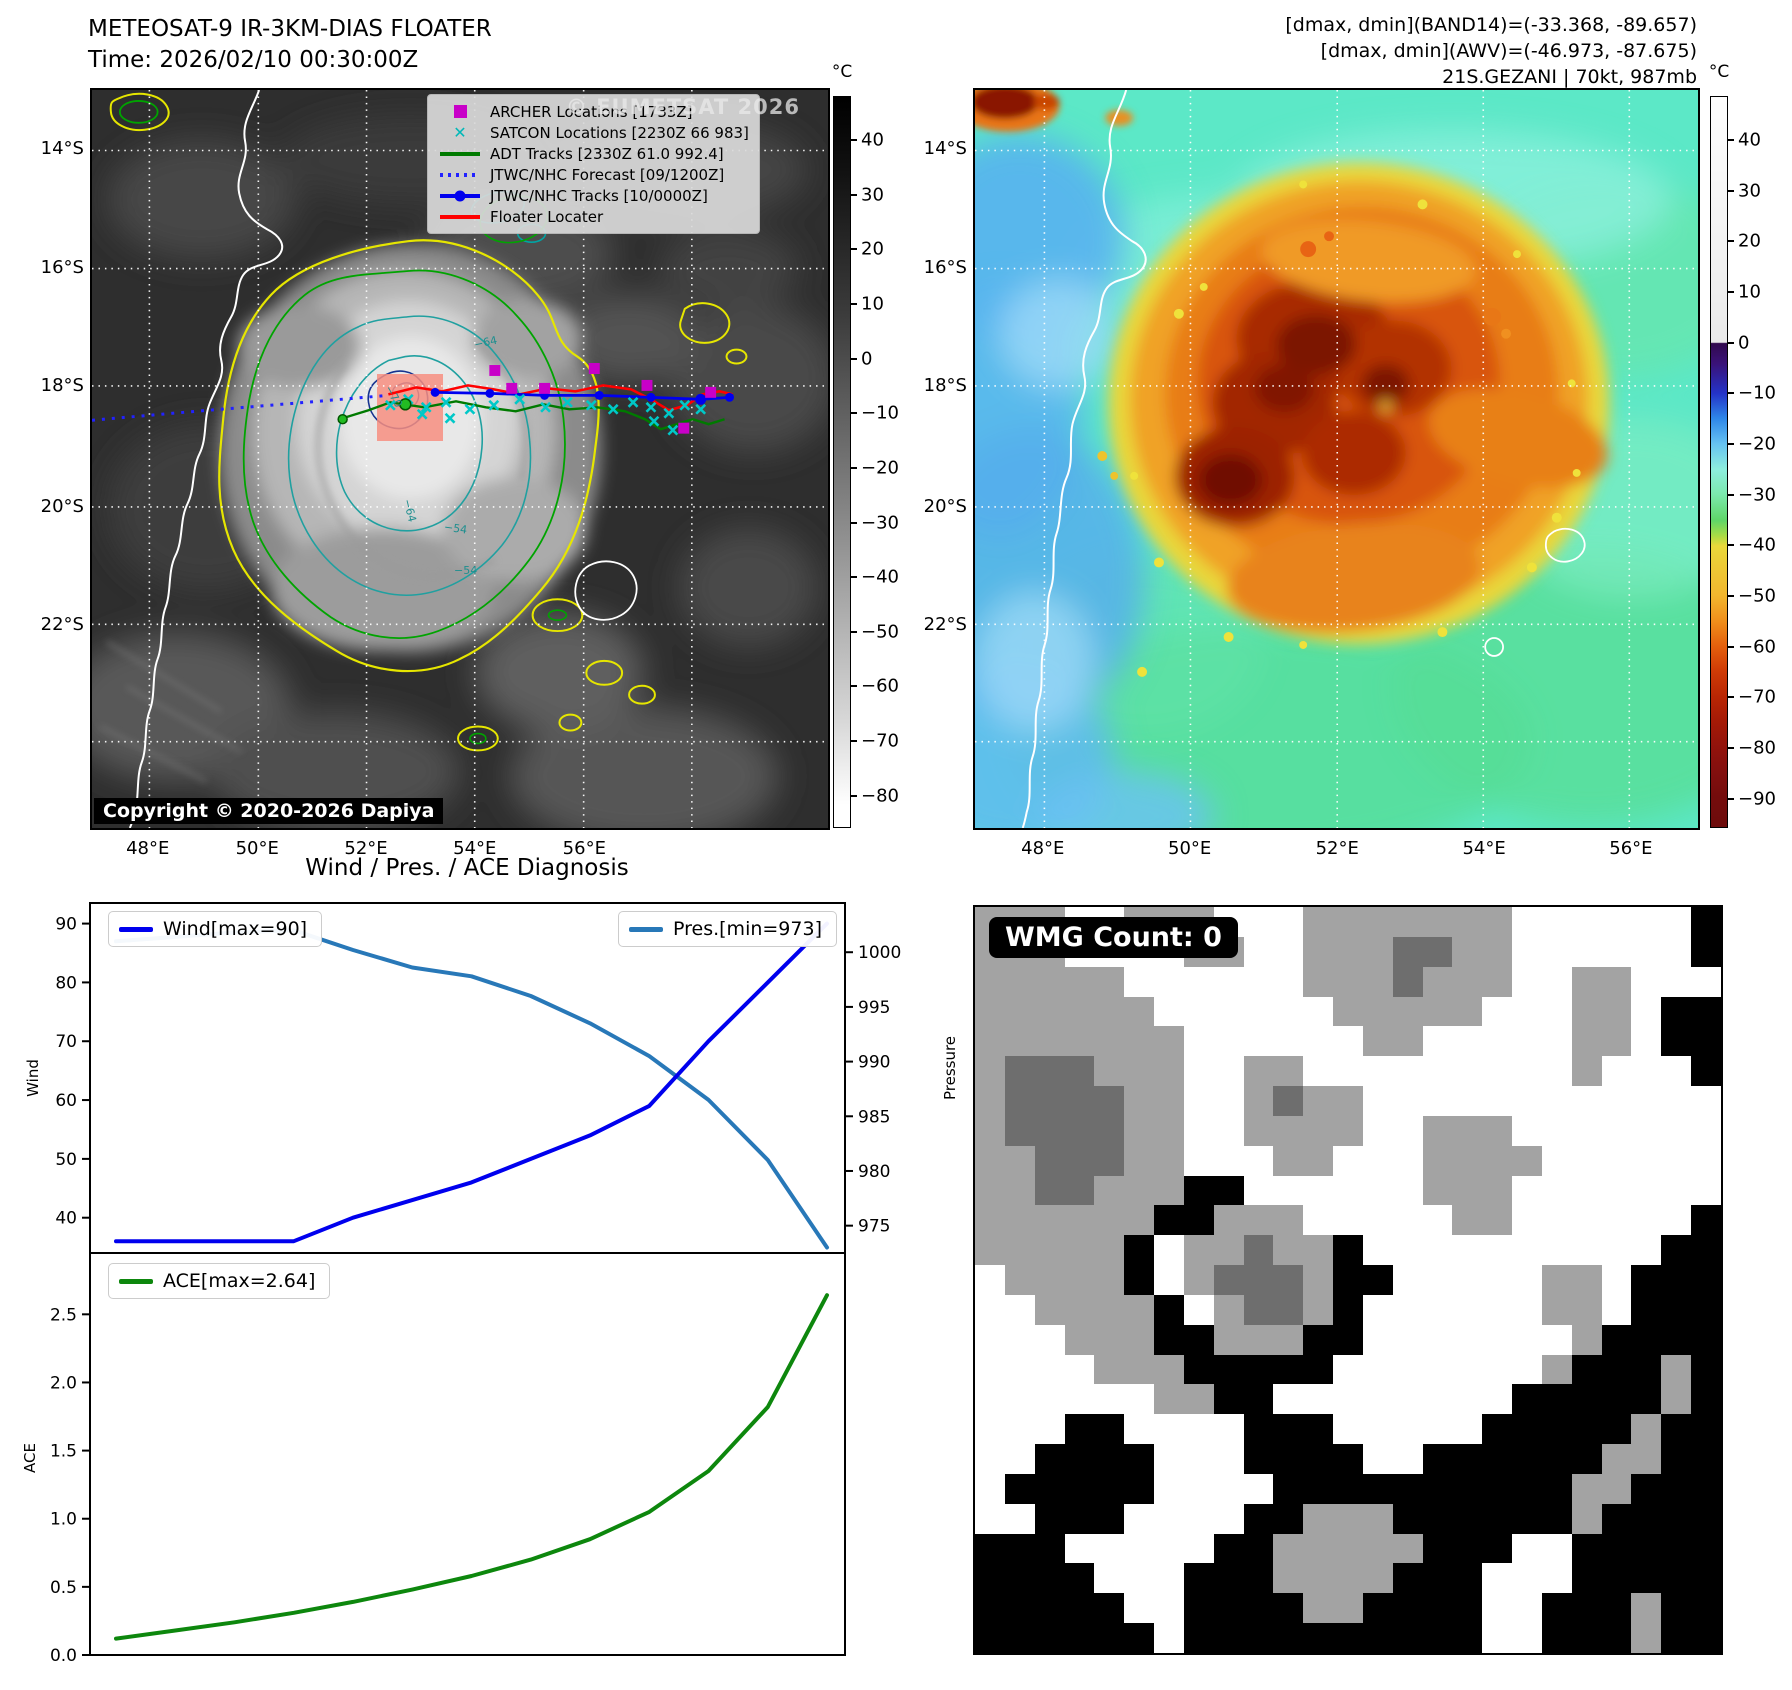 This screenshot has width=1792, height=1690. Describe the element at coordinates (880, 413) in the screenshot. I see `colorbar-tick-label: −10` at that location.